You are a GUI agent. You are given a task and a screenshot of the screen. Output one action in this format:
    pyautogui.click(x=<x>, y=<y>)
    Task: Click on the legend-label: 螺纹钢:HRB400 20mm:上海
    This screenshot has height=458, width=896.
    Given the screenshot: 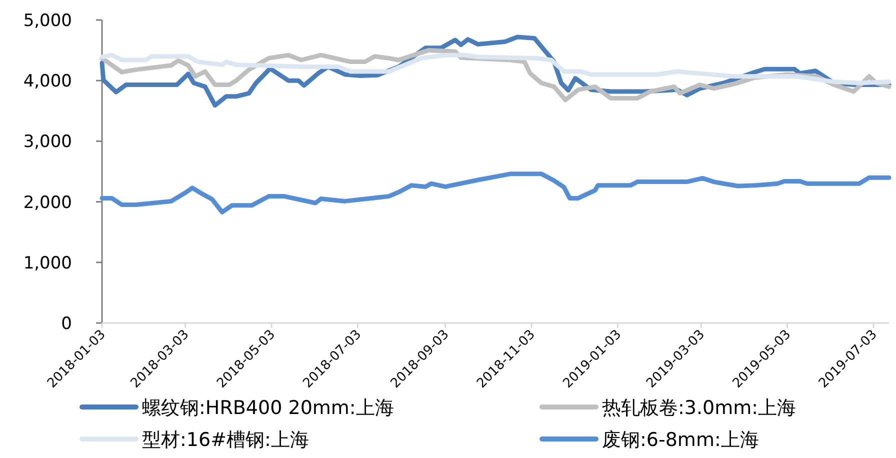 What is the action you would take?
    pyautogui.click(x=268, y=408)
    